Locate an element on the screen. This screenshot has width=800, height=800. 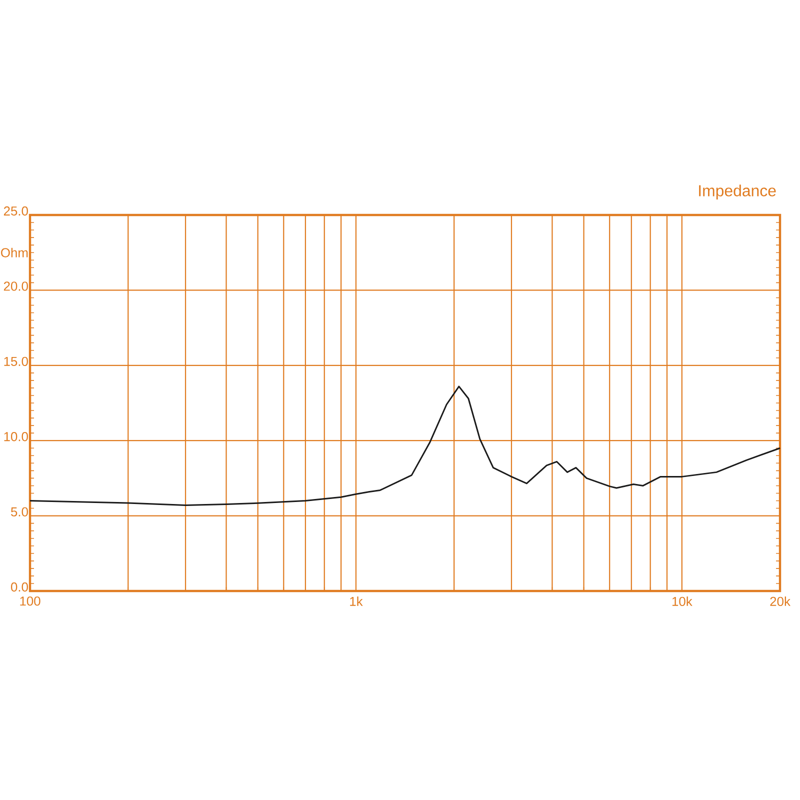
y-tick-label: 10.0 is located at coordinates (16, 437).